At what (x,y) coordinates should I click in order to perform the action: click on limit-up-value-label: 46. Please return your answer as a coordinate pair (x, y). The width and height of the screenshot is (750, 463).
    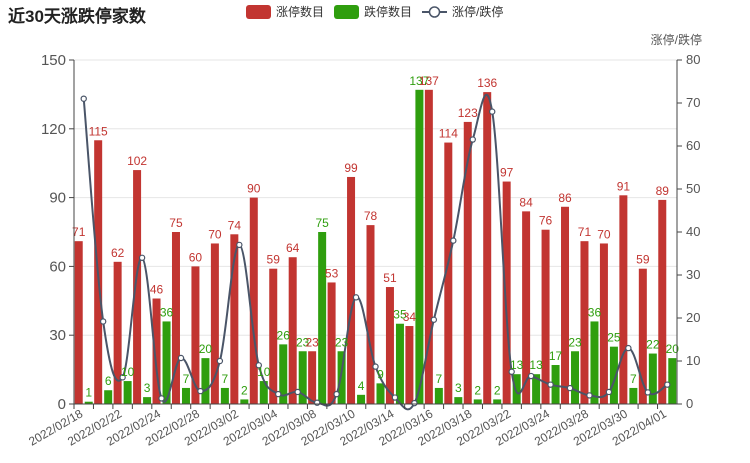
    Looking at the image, I should click on (157, 290).